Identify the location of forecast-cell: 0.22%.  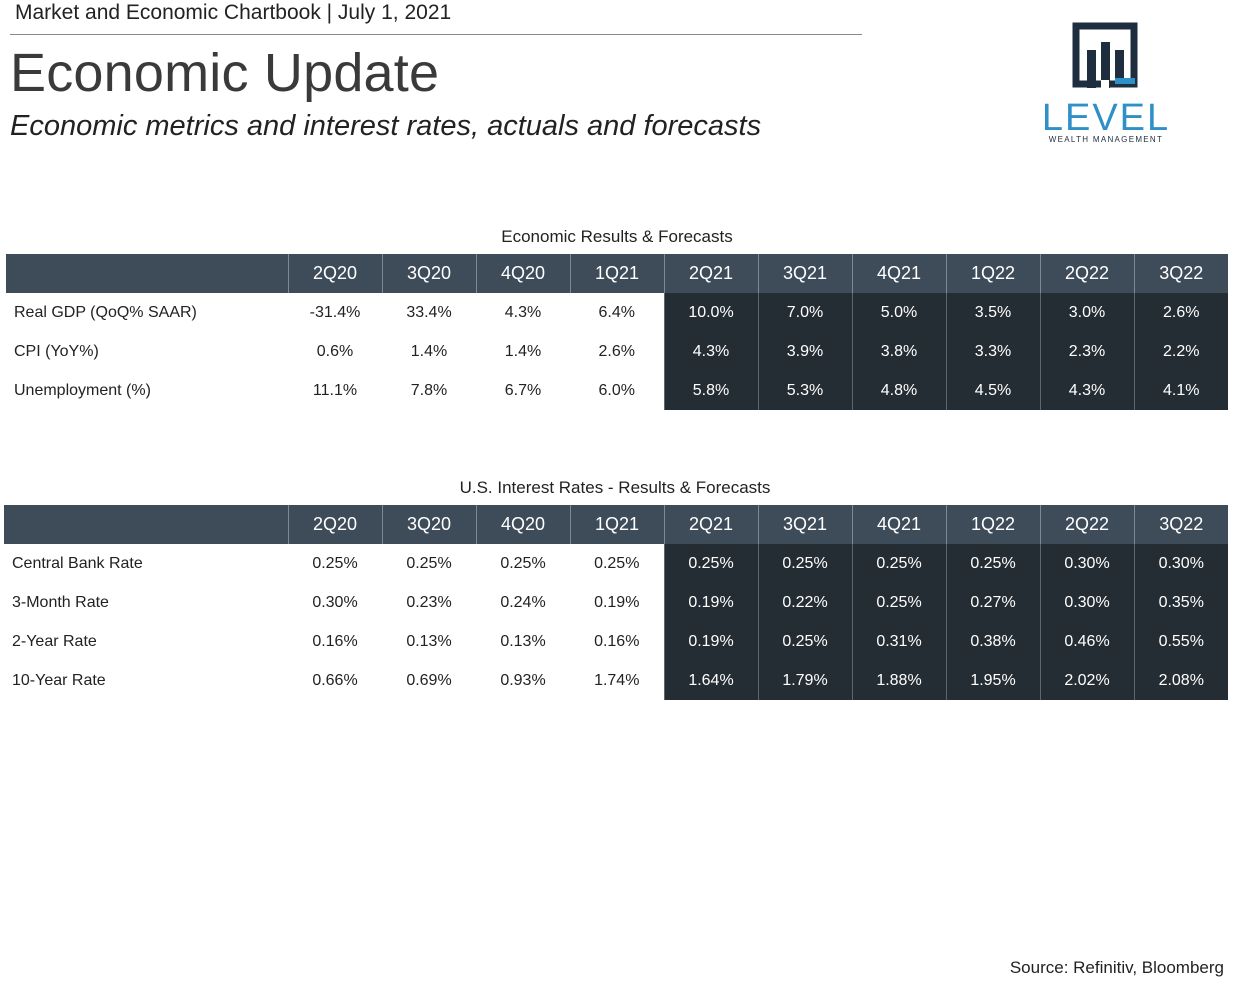
(804, 602).